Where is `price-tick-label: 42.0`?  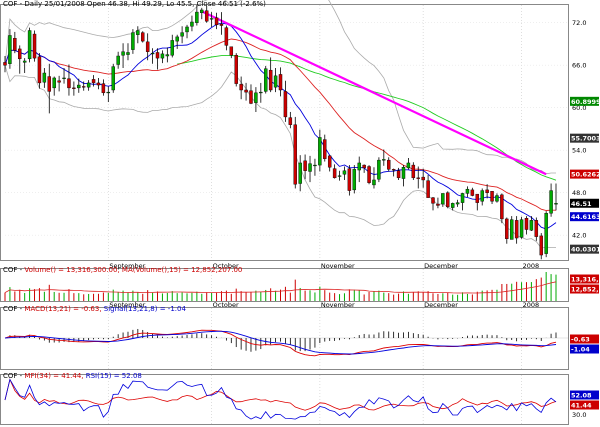
price-tick-label: 42.0 is located at coordinates (579, 236).